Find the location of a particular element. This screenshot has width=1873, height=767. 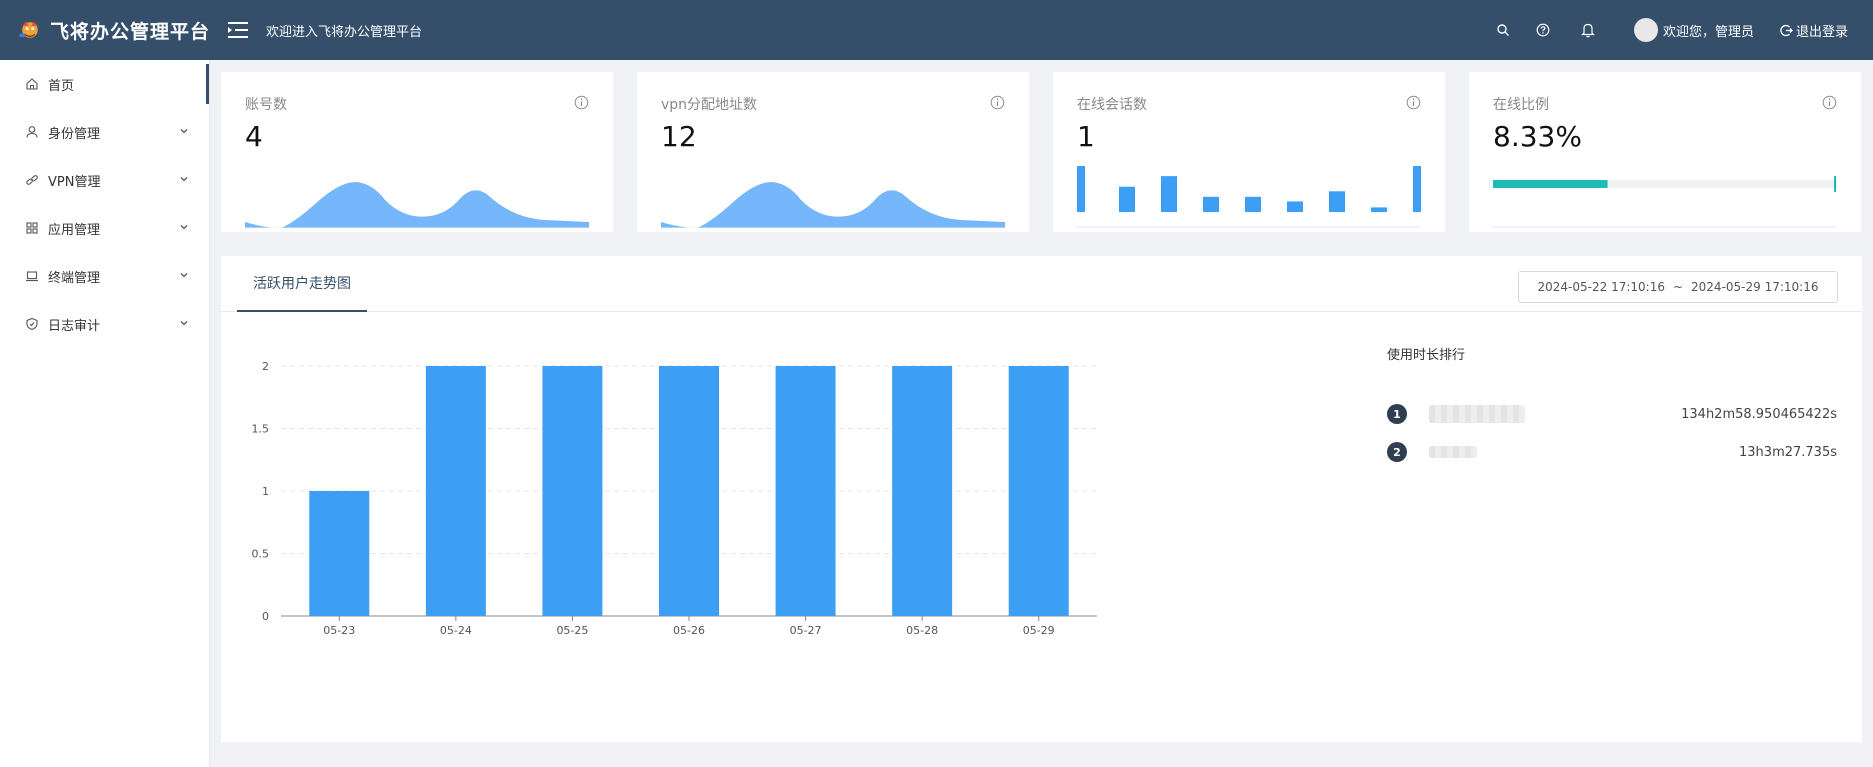

header-actions: 欢迎您，管理员 退出登录 is located at coordinates (1678, 30).